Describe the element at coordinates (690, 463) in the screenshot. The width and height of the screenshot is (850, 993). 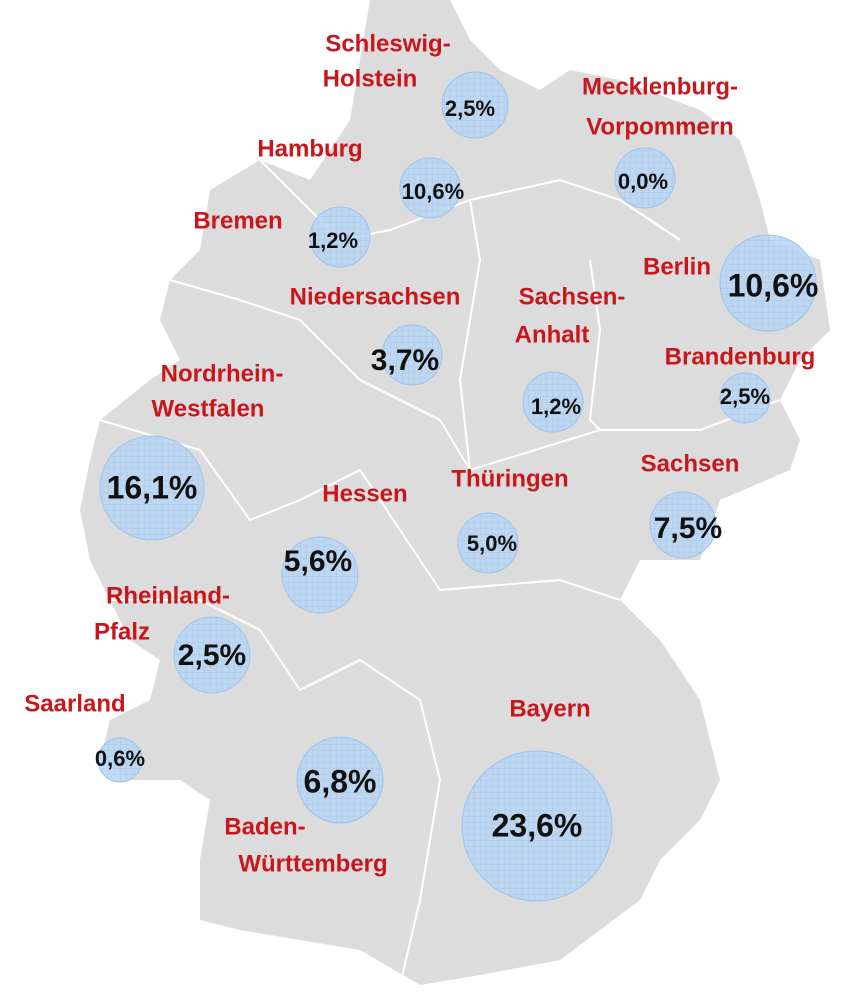
I see `region-label: Sachsen` at that location.